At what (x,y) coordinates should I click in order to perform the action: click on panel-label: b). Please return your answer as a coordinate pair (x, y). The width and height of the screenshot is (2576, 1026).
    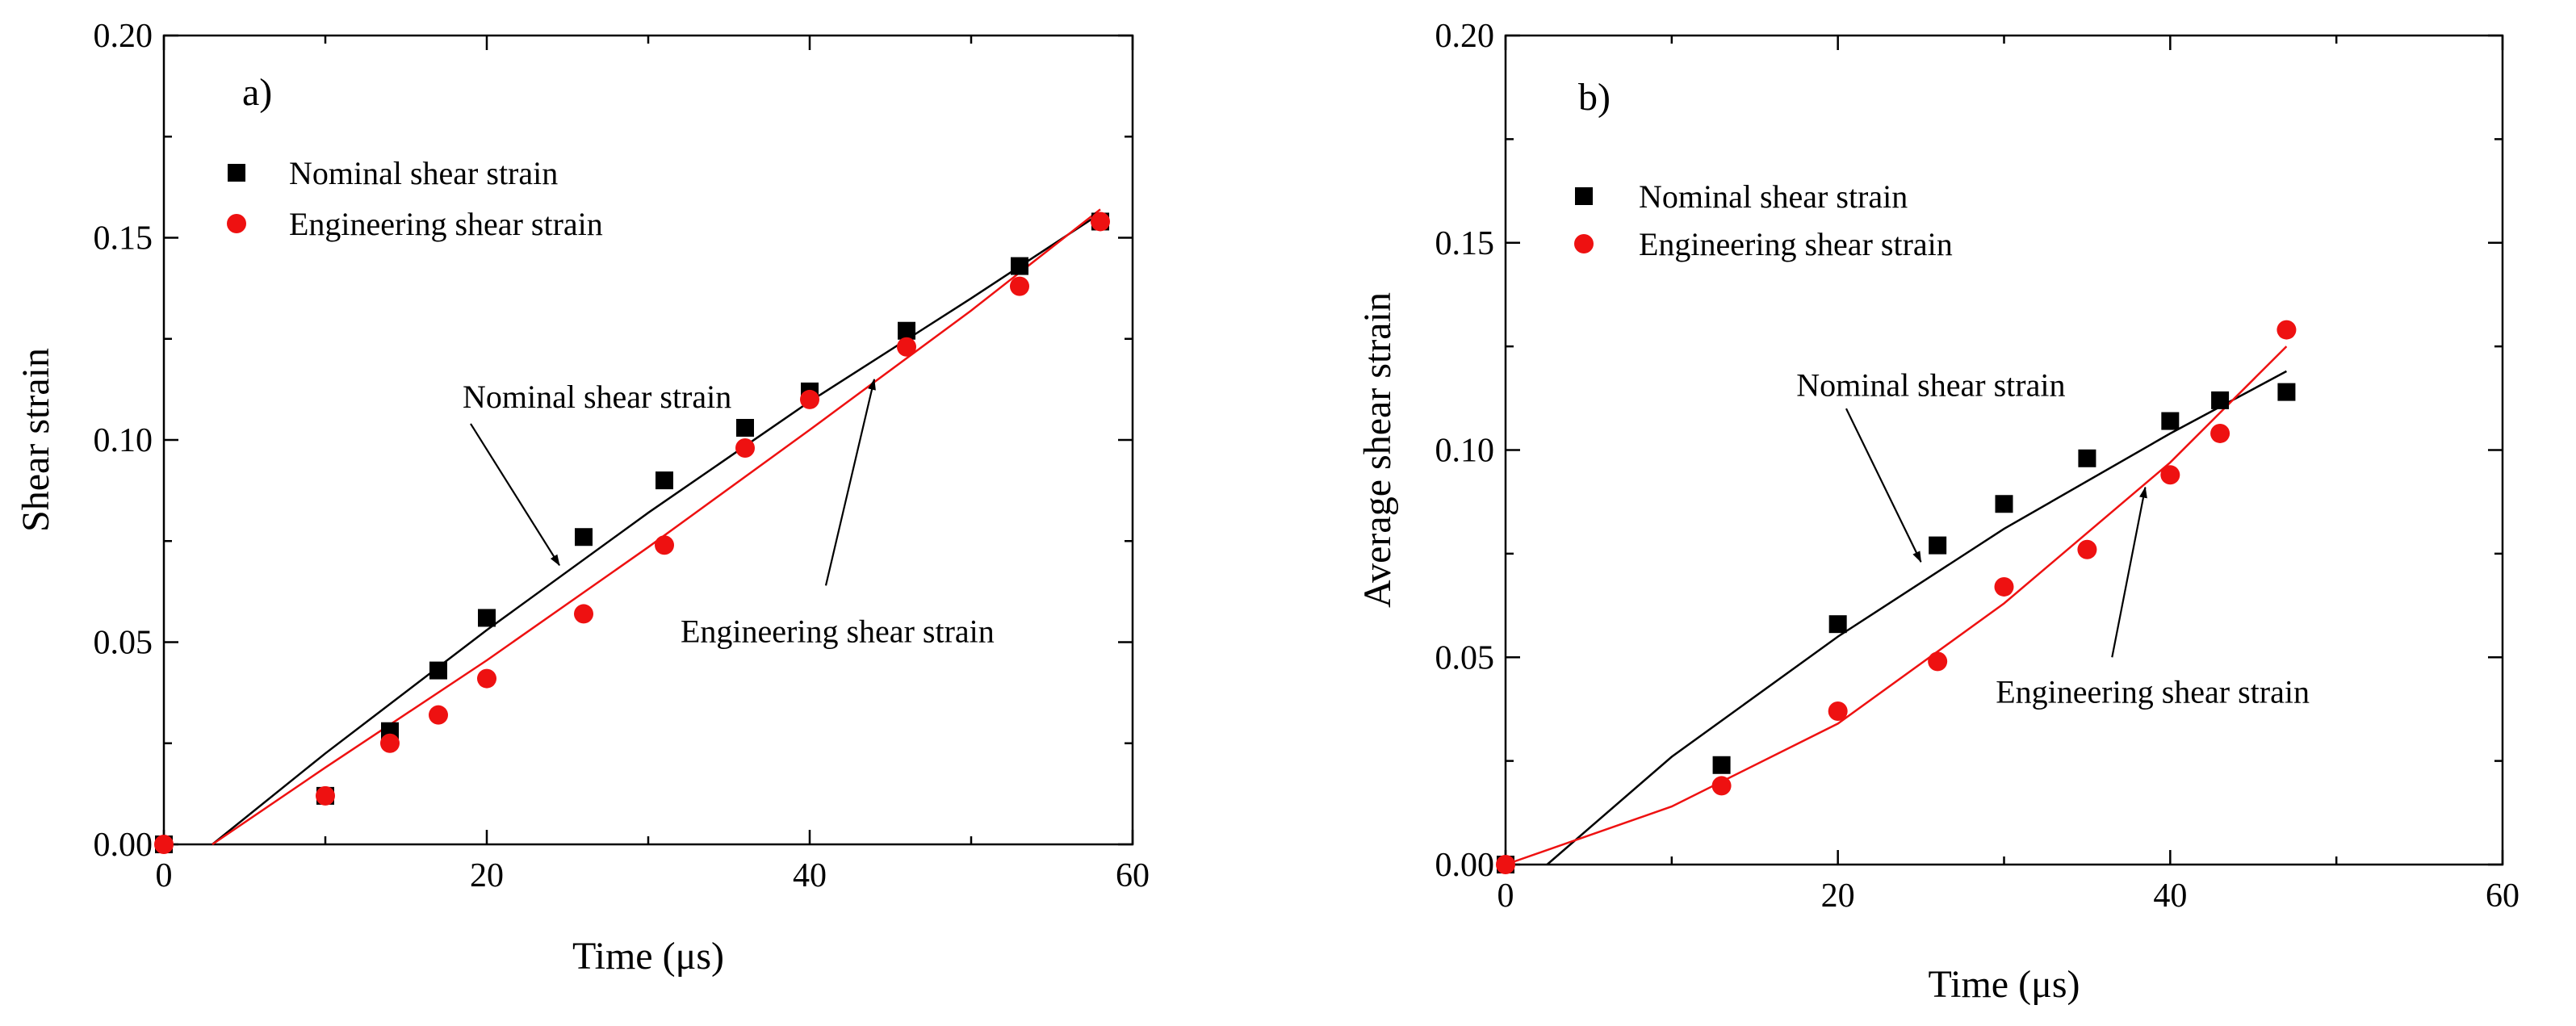
    Looking at the image, I should click on (1594, 97).